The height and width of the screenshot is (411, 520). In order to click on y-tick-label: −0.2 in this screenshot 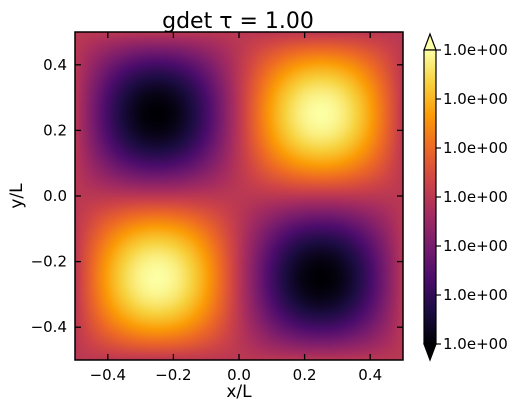, I will do `click(49, 262)`.